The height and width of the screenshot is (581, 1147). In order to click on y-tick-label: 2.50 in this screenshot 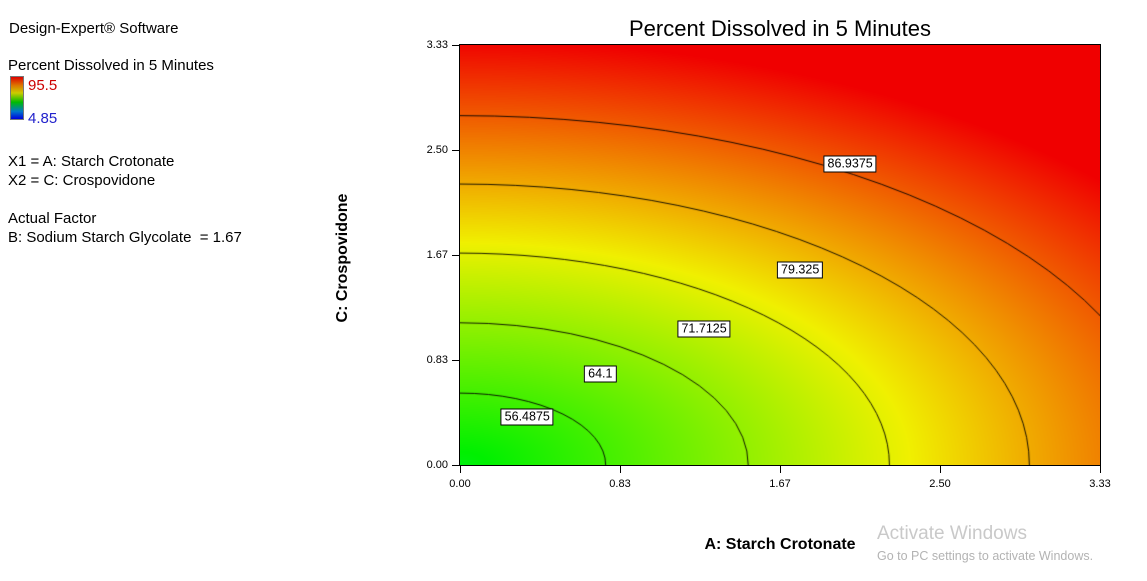, I will do `click(437, 150)`.